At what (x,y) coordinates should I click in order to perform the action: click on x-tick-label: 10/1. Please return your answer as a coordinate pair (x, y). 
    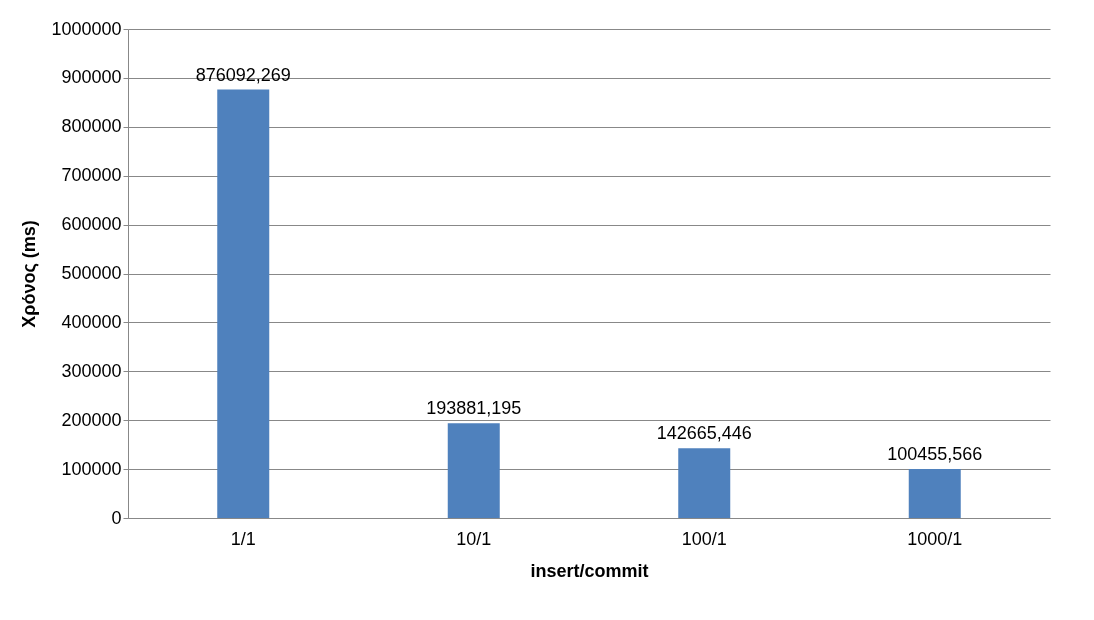
    Looking at the image, I should click on (474, 538).